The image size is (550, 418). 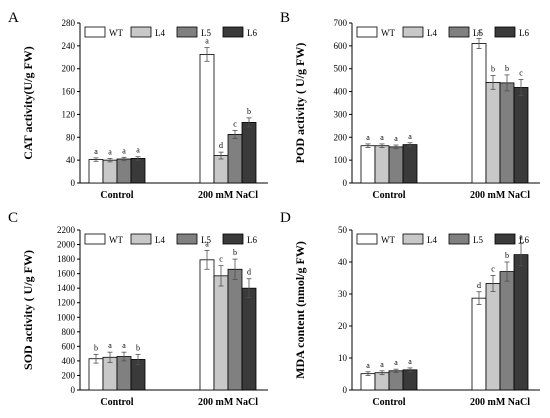 I want to click on y-tick-label: 1600, so click(x=66, y=274).